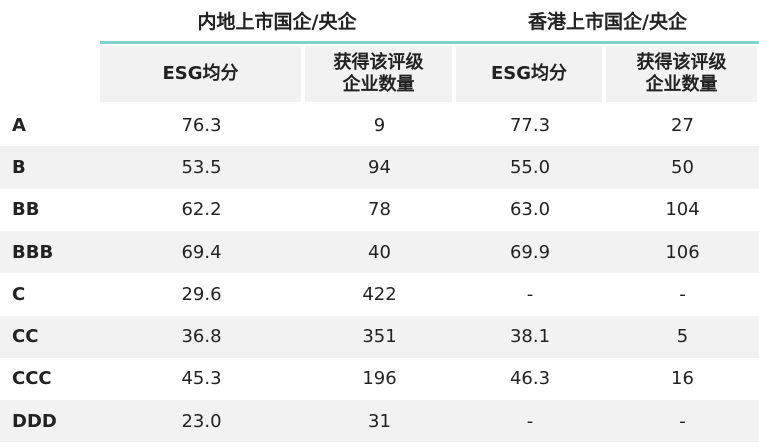 Image resolution: width=759 pixels, height=447 pixels. Describe the element at coordinates (682, 379) in the screenshot. I see `table-cell: 16` at that location.